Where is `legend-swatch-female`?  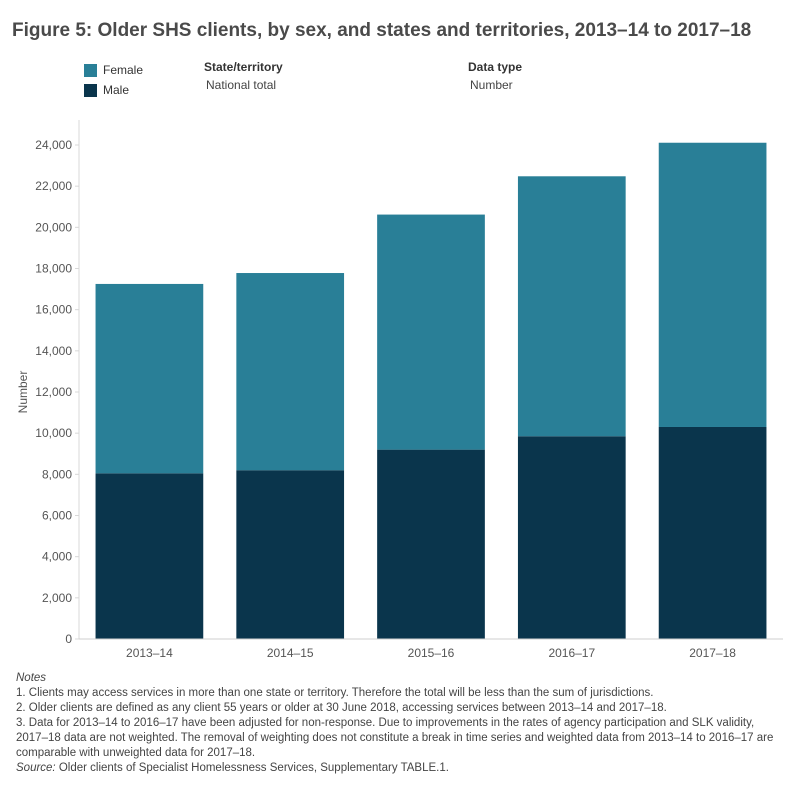
legend-swatch-female is located at coordinates (90, 70).